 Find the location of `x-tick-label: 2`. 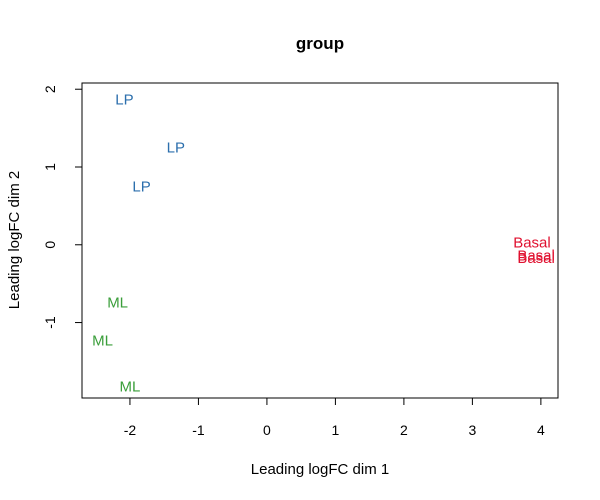

x-tick-label: 2 is located at coordinates (404, 430).